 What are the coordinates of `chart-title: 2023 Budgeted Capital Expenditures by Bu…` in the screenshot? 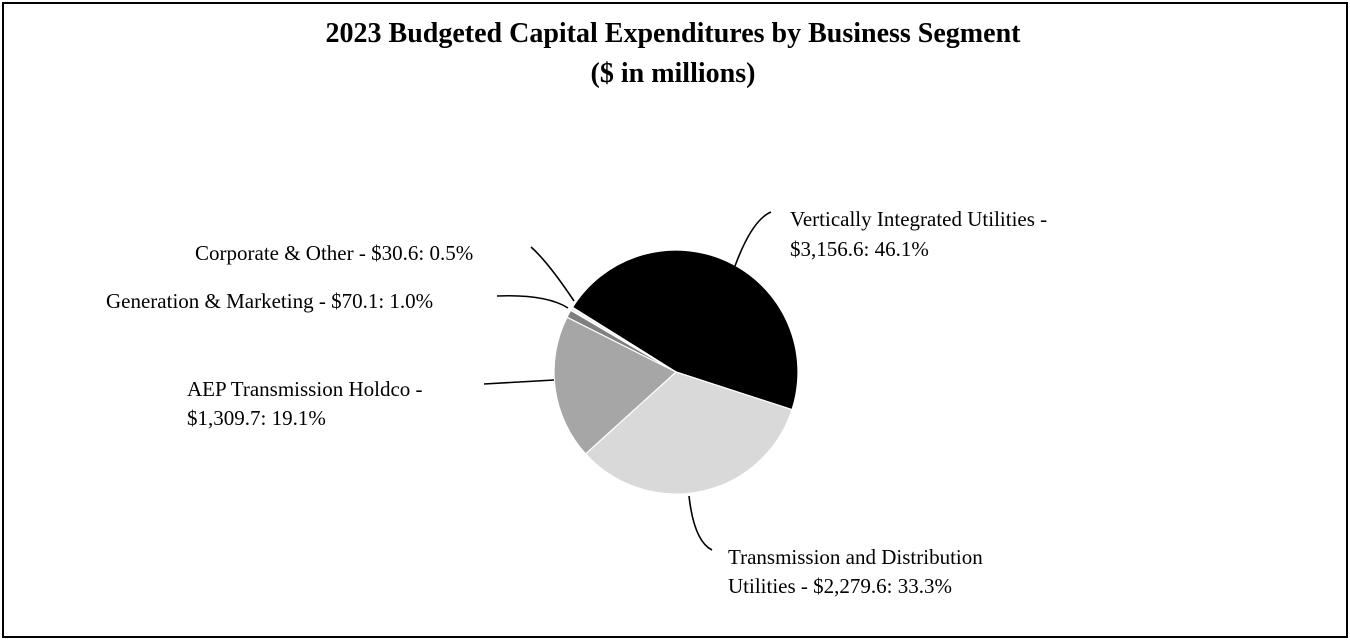 It's located at (673, 33).